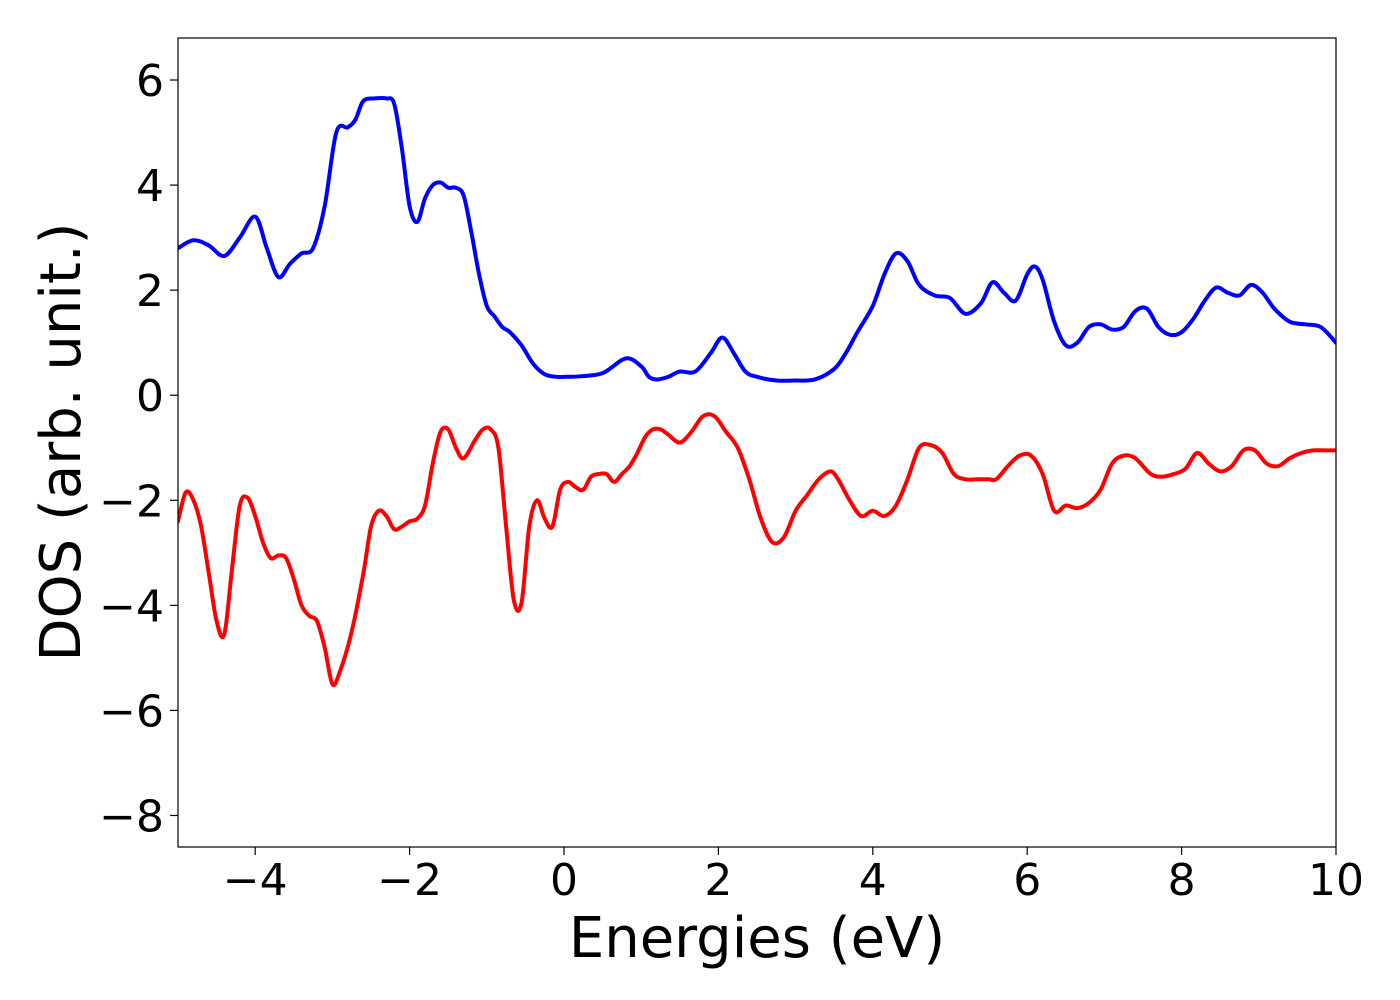 The height and width of the screenshot is (1000, 1400). Describe the element at coordinates (150, 186) in the screenshot. I see `y-tick-label: 4` at that location.